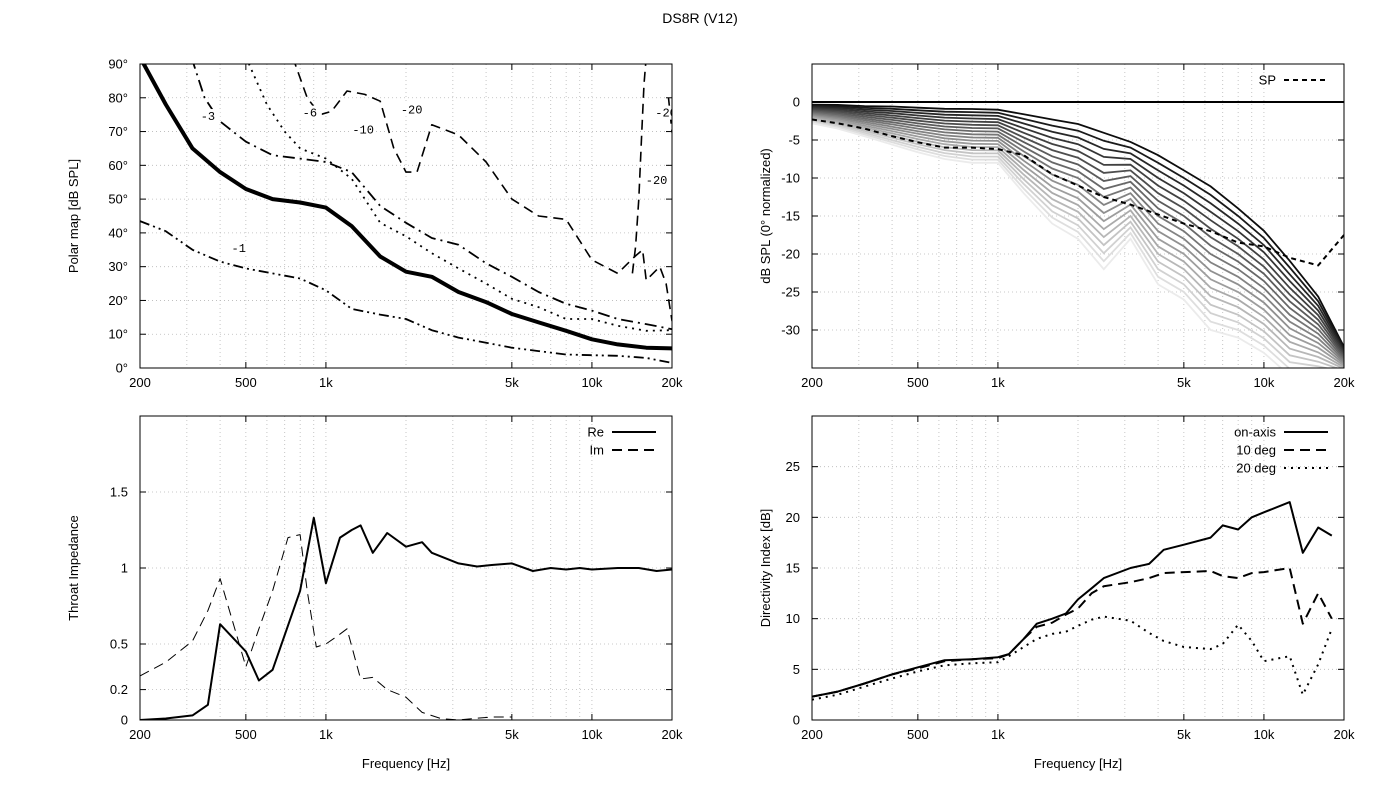  Describe the element at coordinates (793, 466) in the screenshot. I see `y-tick-label: 25` at that location.